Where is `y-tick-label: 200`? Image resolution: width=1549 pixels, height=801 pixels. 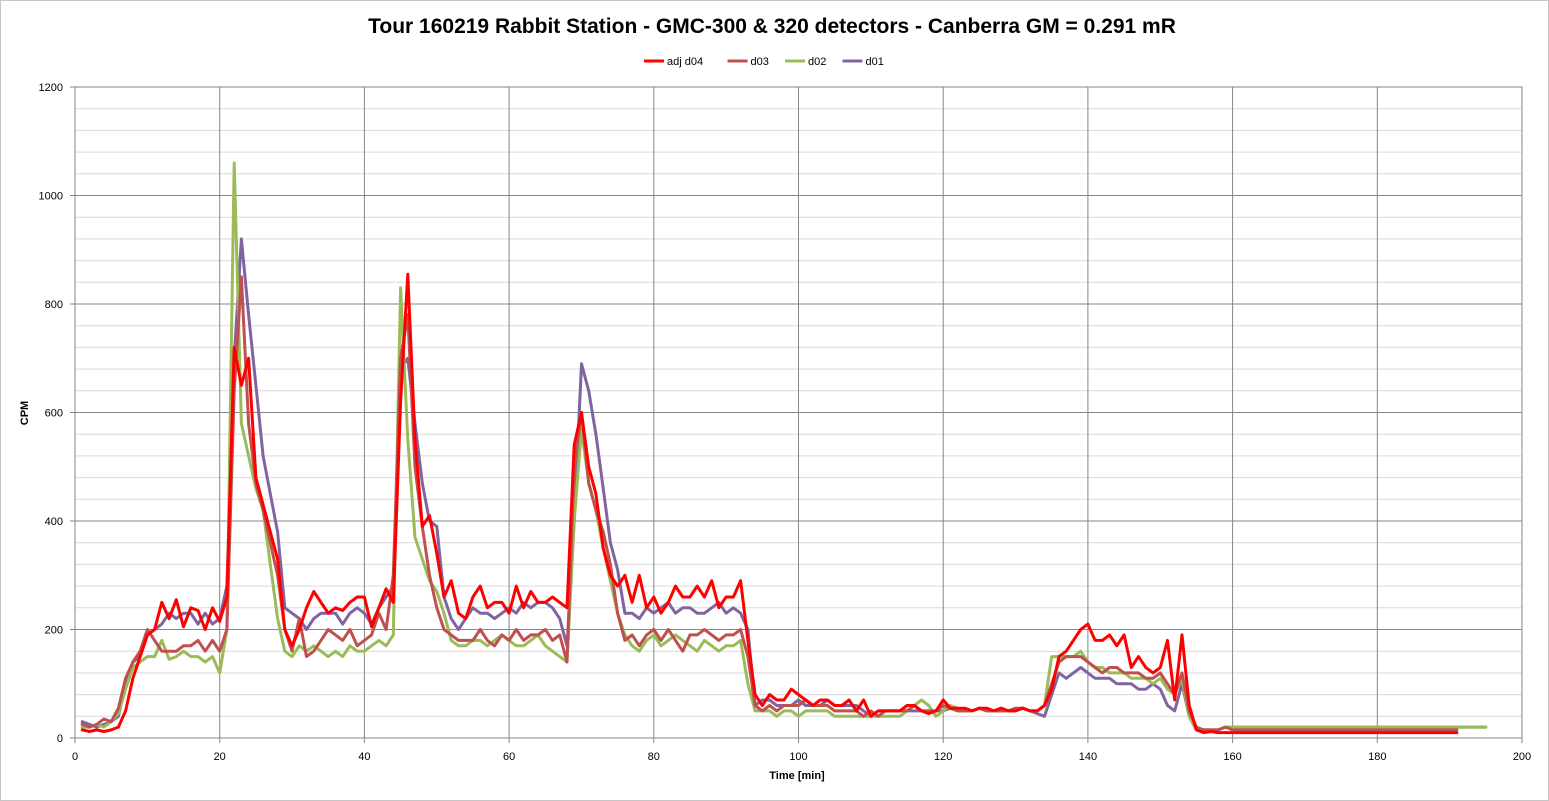
y-tick-label: 200 is located at coordinates (54, 631).